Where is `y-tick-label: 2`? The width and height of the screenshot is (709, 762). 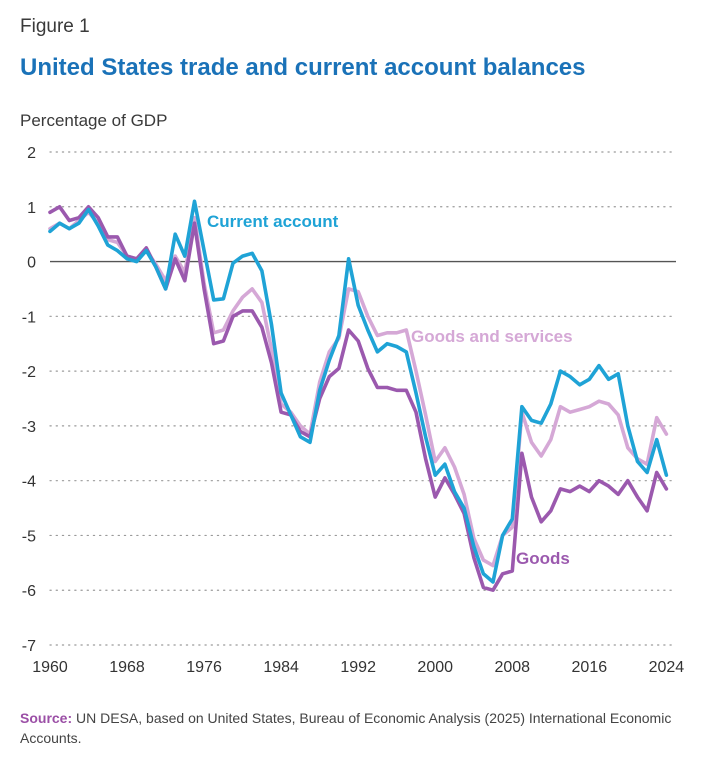 y-tick-label: 2 is located at coordinates (31, 153).